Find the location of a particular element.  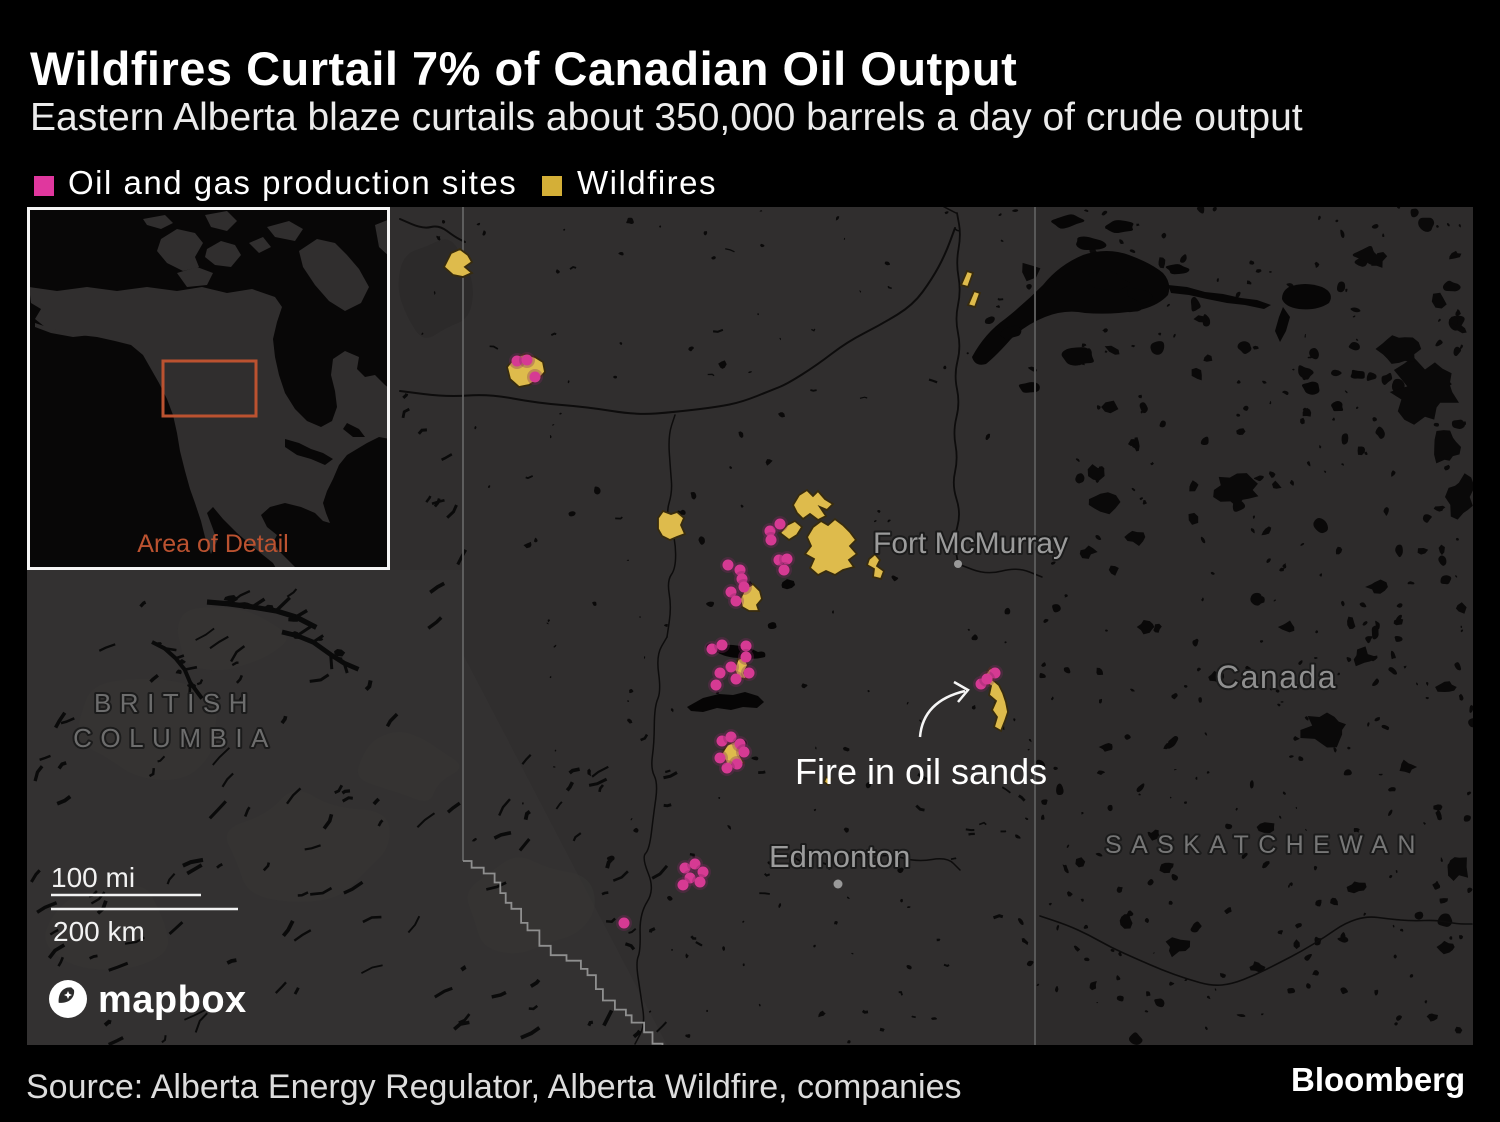

svg-text: SASKATCHEWAN is located at coordinates (1265, 845).